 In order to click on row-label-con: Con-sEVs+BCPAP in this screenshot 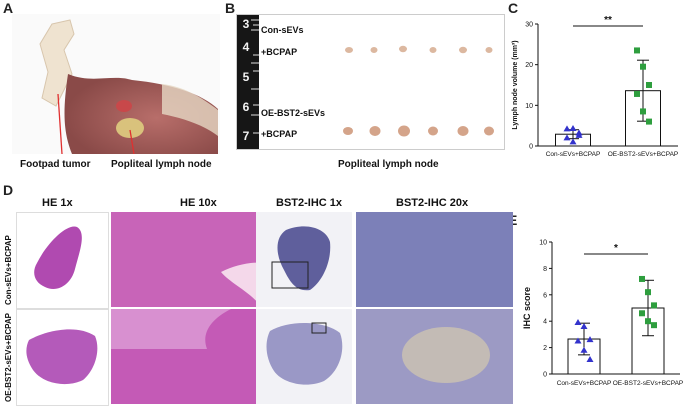, I will do `click(8, 270)`.